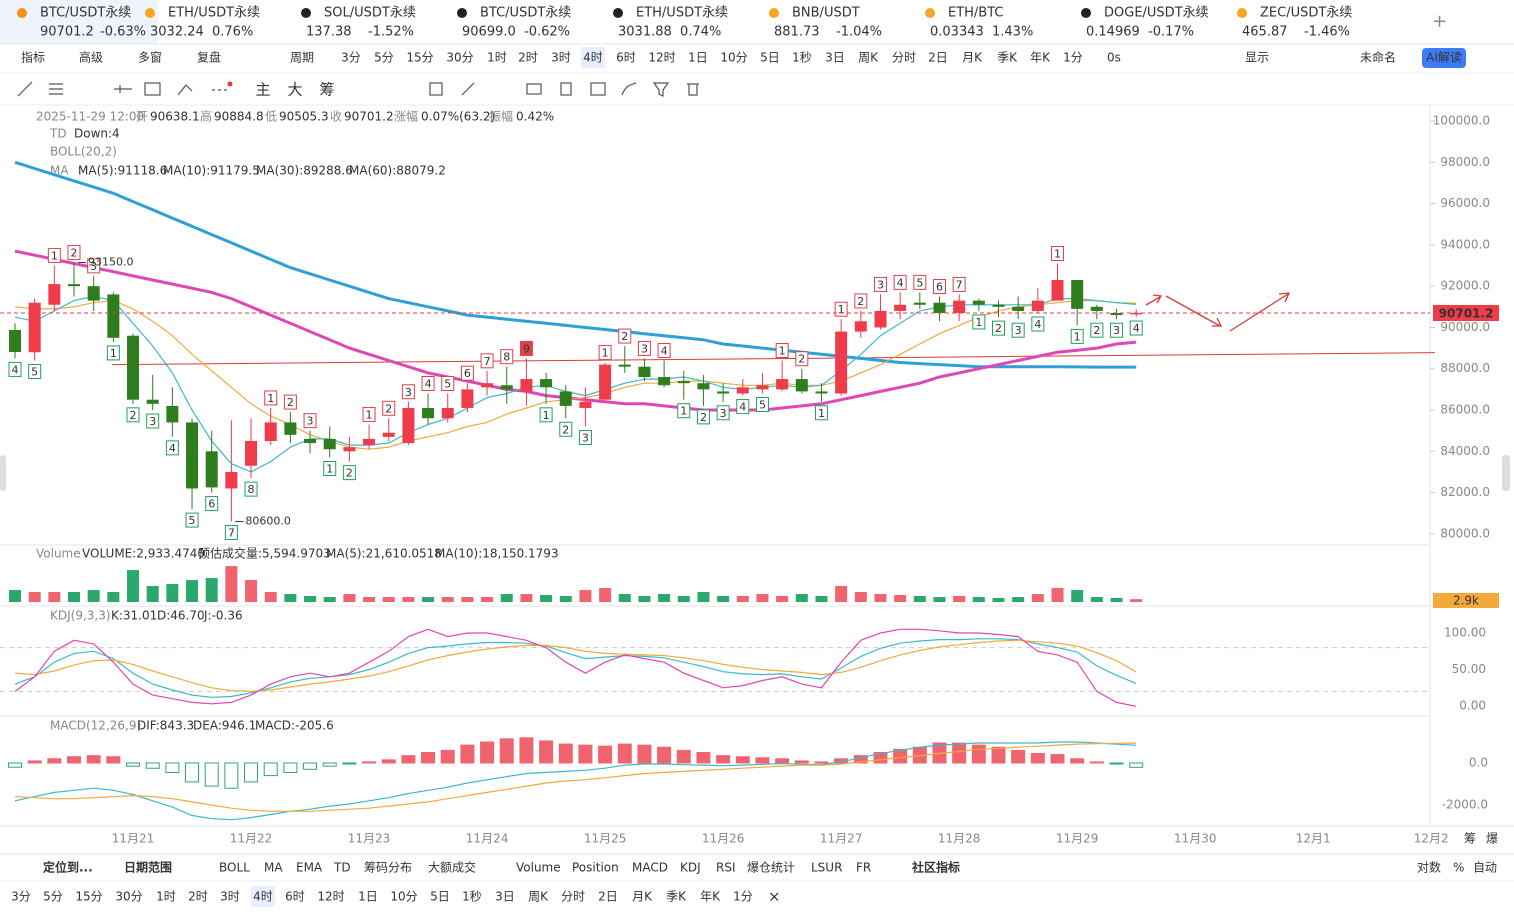  I want to click on toolbar-item: 显示, so click(1257, 58).